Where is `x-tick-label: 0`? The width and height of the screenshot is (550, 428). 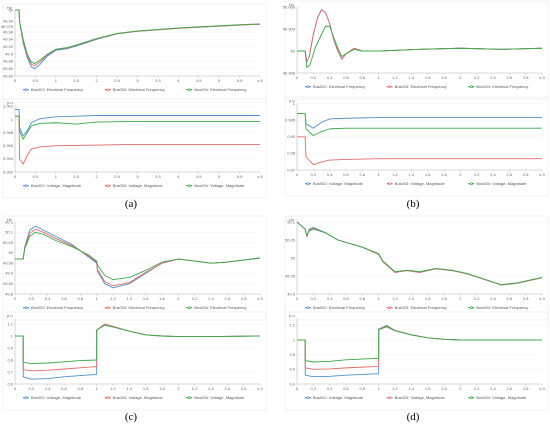 x-tick-label: 0 is located at coordinates (297, 174).